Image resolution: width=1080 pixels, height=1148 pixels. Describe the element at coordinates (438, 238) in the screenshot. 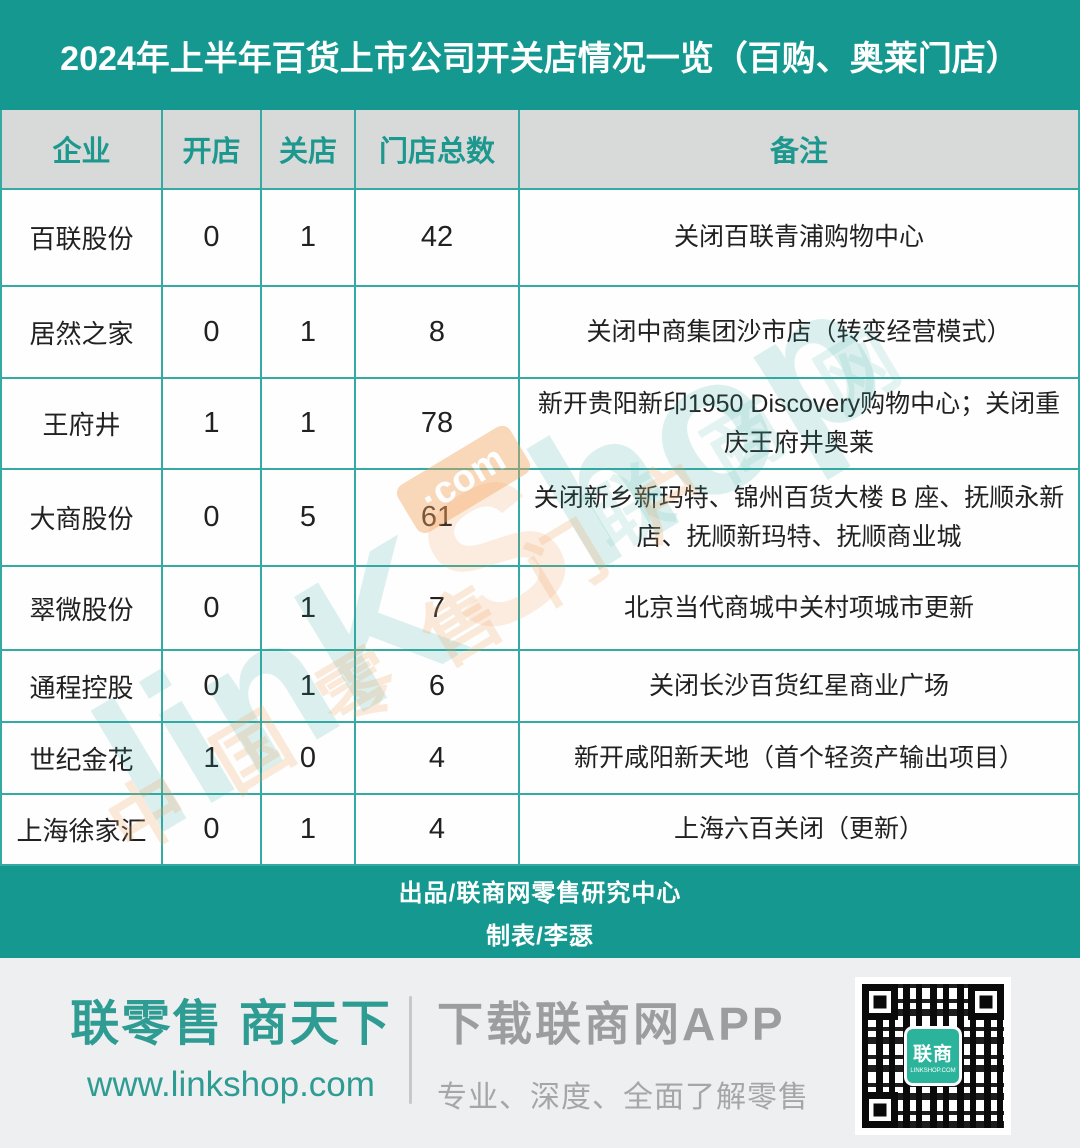

I see `total-cell: 42` at that location.